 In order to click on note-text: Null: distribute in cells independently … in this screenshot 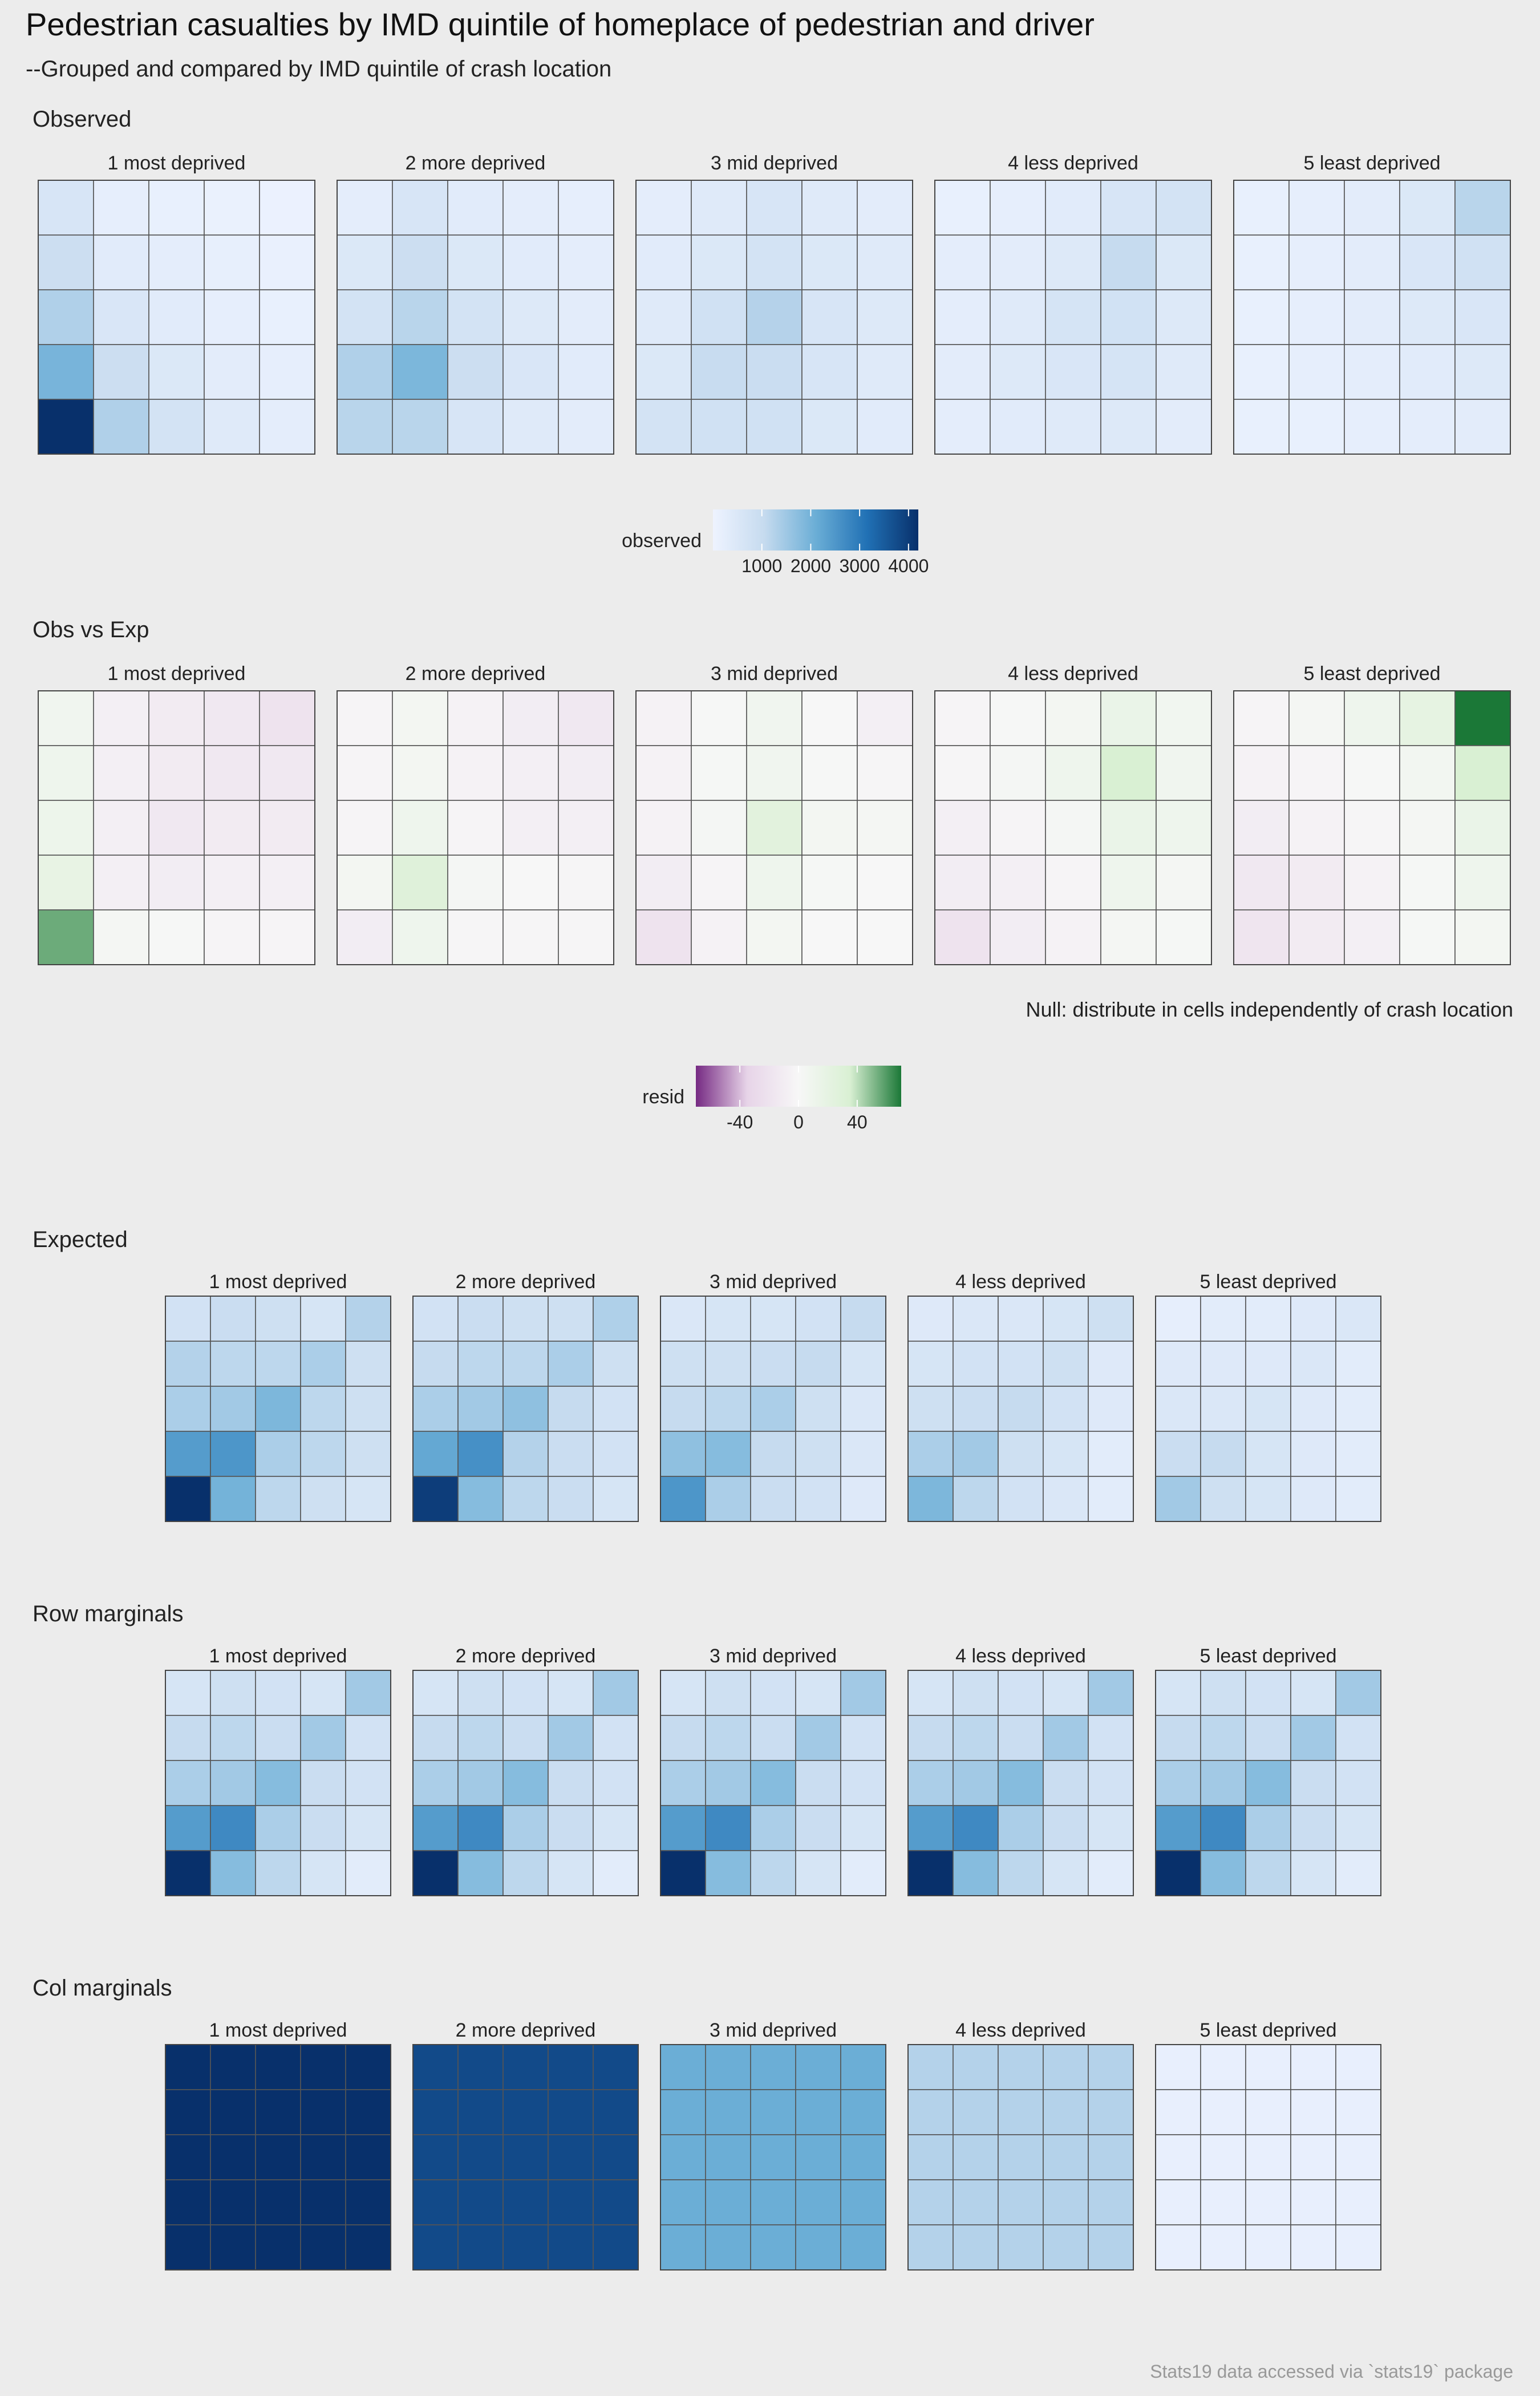, I will do `click(1269, 1010)`.